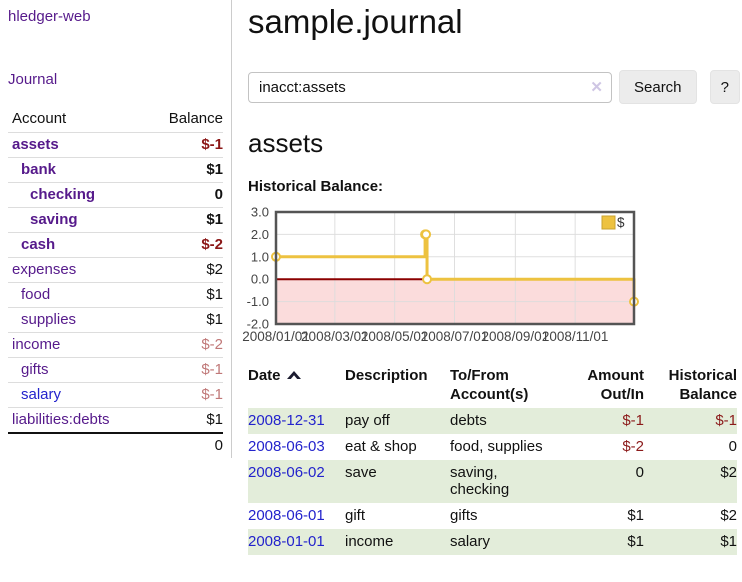 This screenshot has height=582, width=742. I want to click on account-column-header: Account, so click(39, 118).